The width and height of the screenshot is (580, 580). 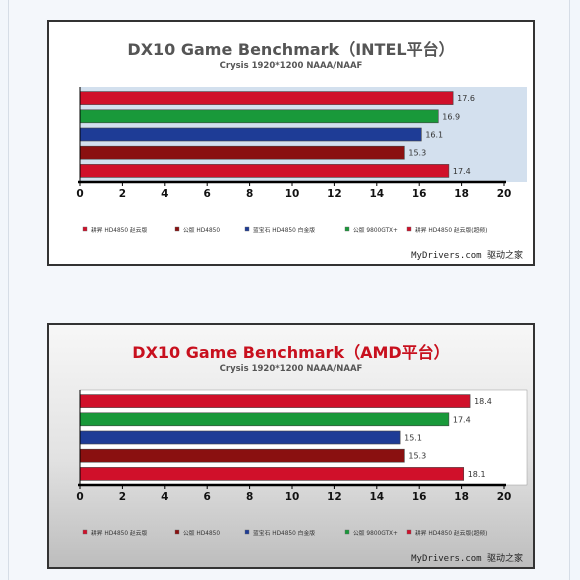 I want to click on bar-label-3: 16.1, so click(x=434, y=135).